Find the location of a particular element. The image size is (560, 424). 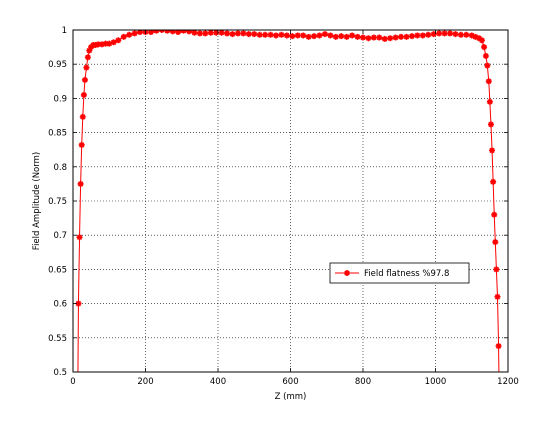

x-tick-label: 1000 is located at coordinates (436, 382).